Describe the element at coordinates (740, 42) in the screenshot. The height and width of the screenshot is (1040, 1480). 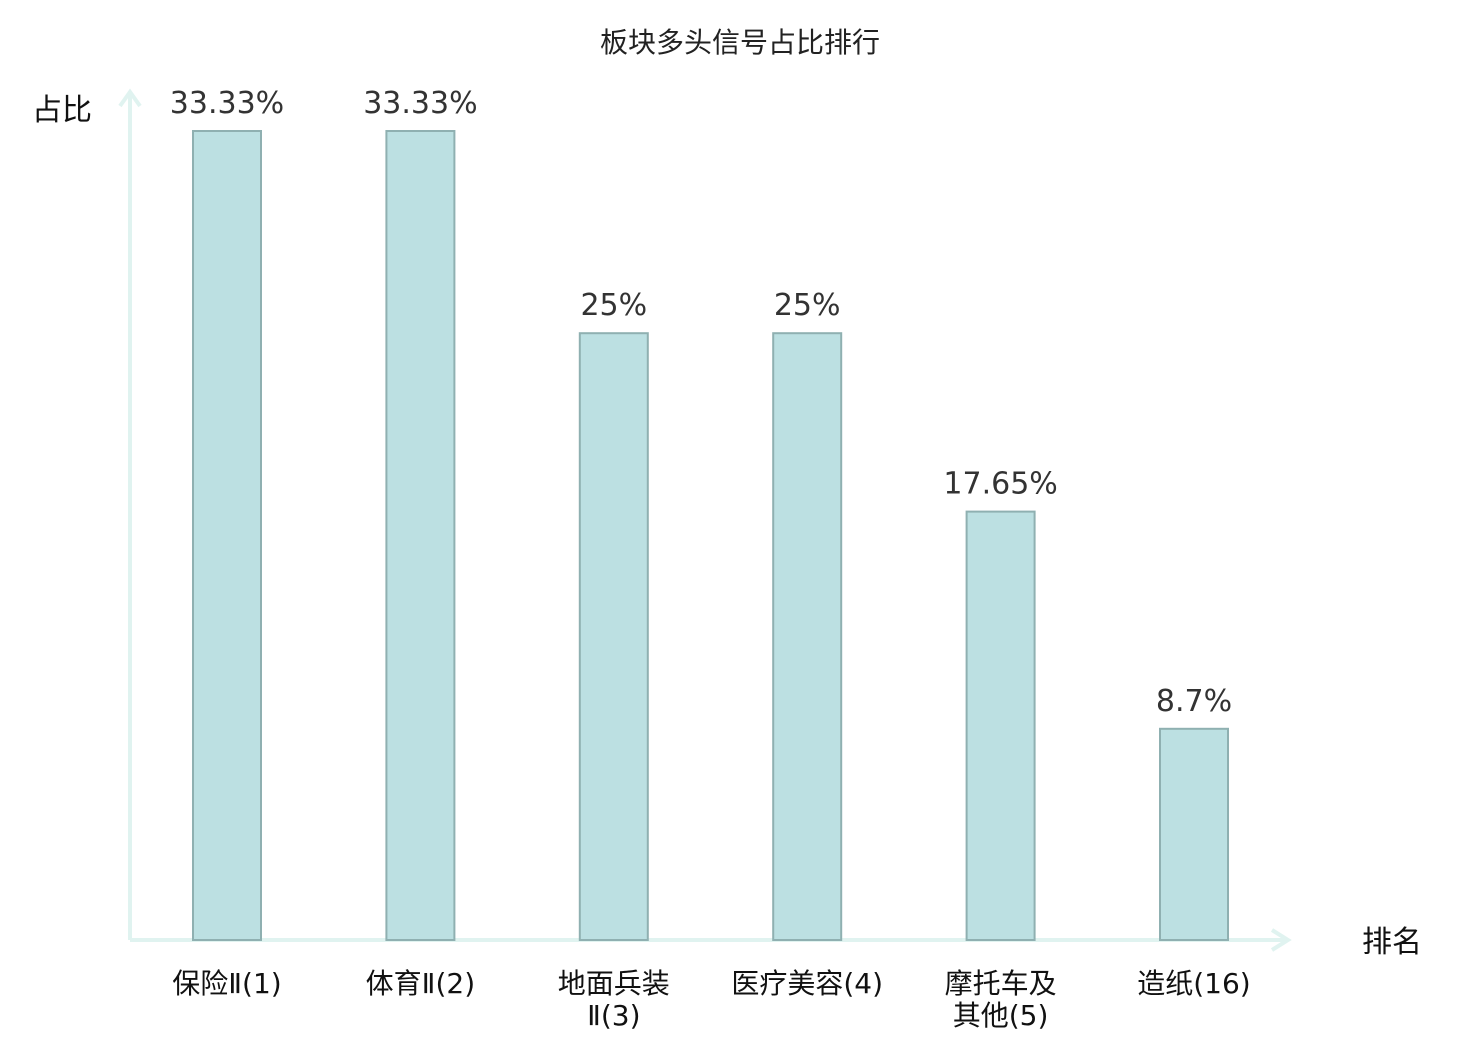
I see `chart-title: 板块多头信号占比排行` at that location.